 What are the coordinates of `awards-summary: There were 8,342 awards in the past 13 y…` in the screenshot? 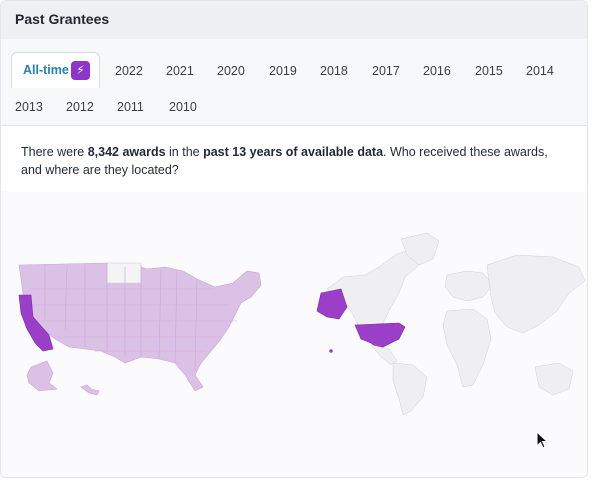 It's located at (293, 161).